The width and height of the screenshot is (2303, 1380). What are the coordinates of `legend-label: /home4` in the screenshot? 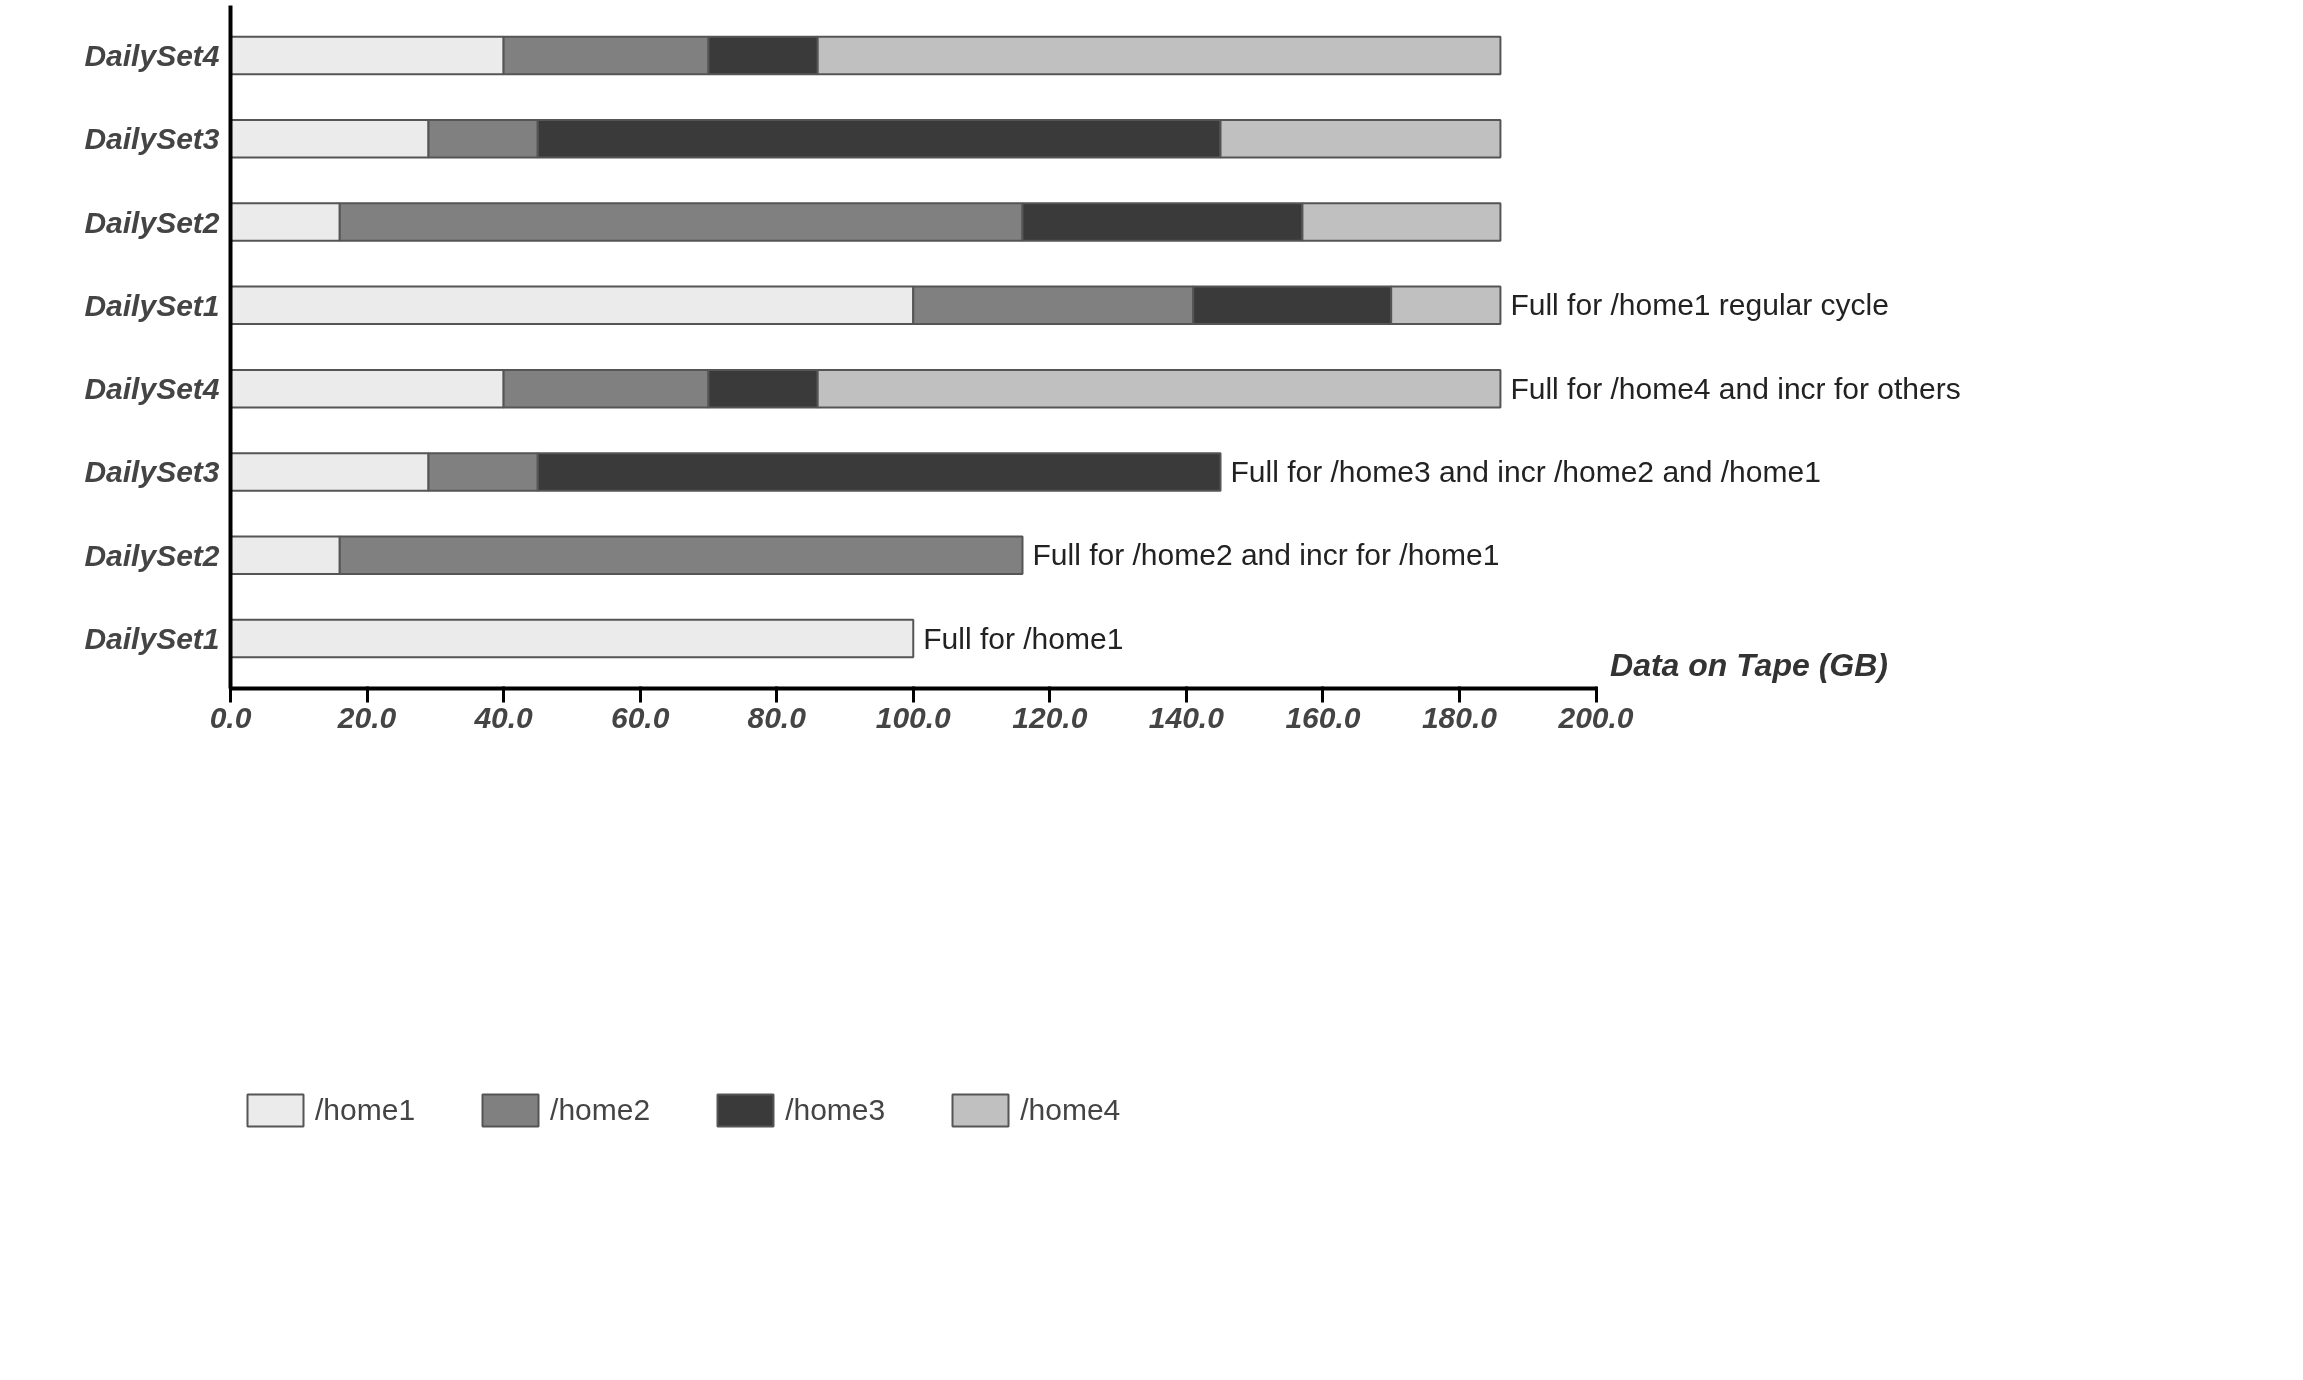 It's located at (1070, 1110).